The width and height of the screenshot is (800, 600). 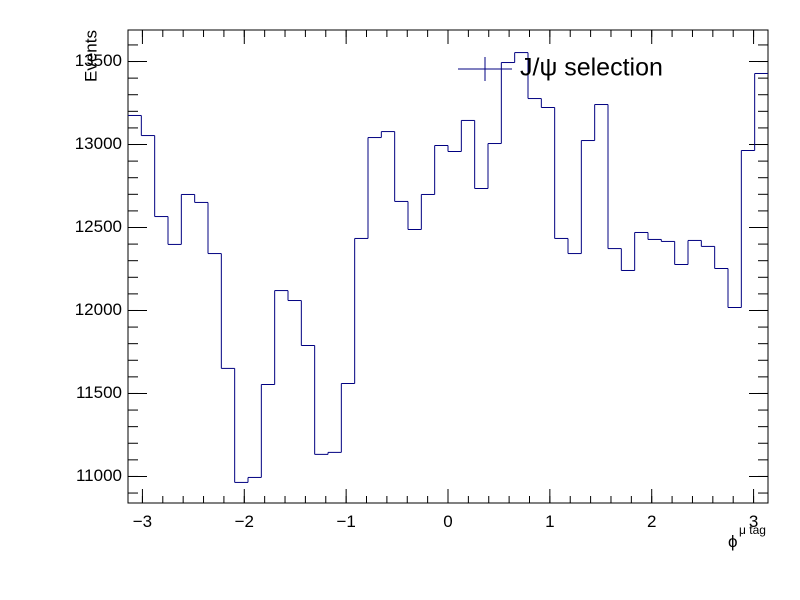 I want to click on y-tick-label: 12000, so click(x=98, y=309).